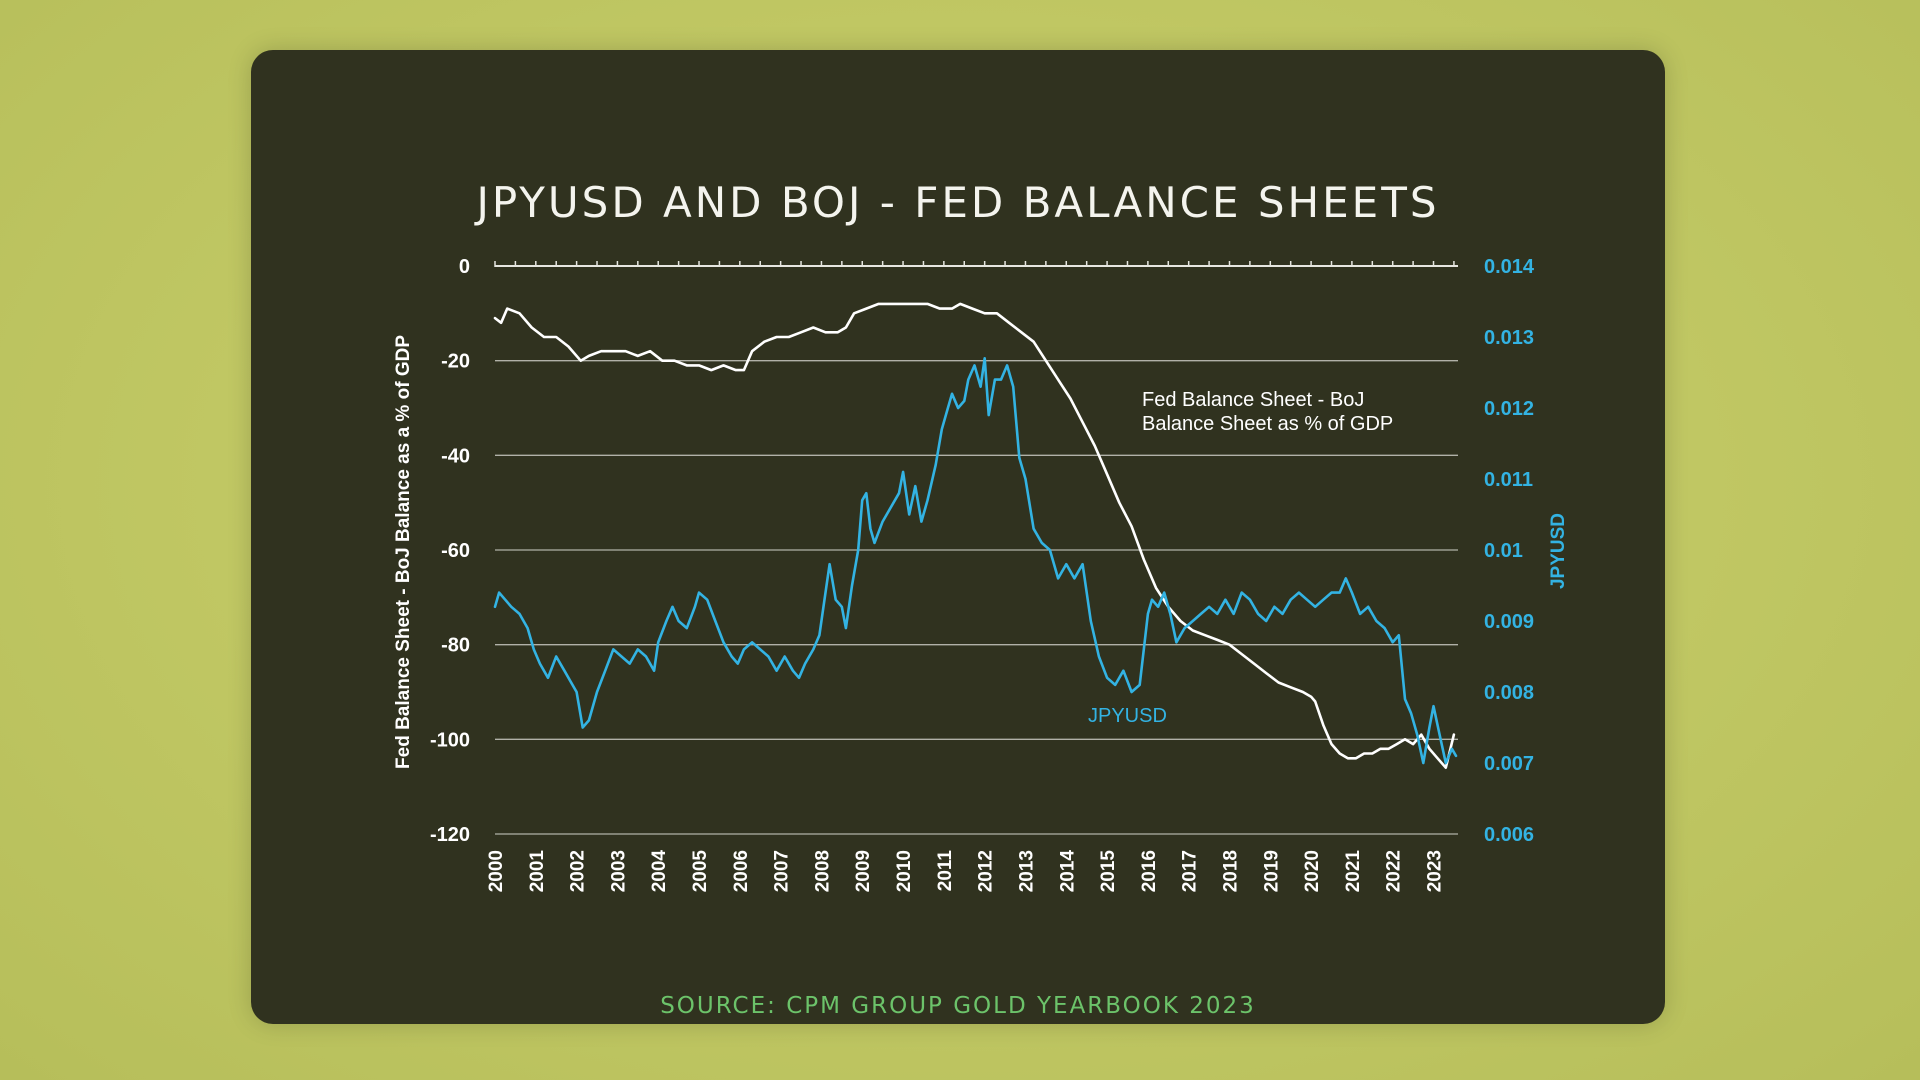 Image resolution: width=1920 pixels, height=1080 pixels. What do you see at coordinates (863, 871) in the screenshot?
I see `x-tick-label: 2009` at bounding box center [863, 871].